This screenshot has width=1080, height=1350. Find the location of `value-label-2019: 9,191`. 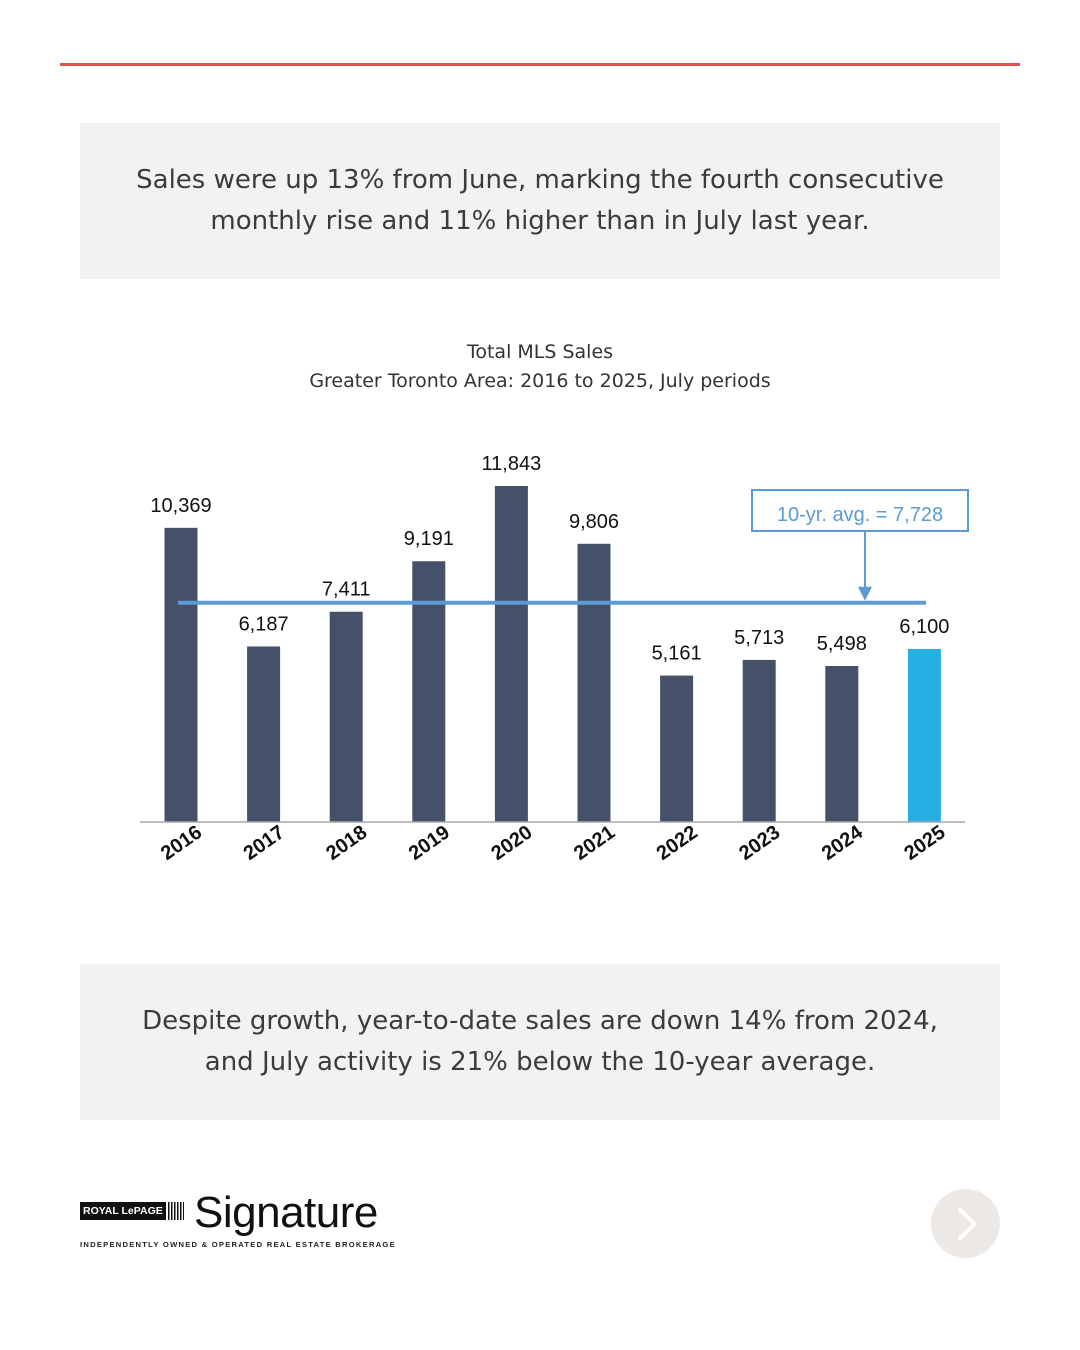

value-label-2019: 9,191 is located at coordinates (429, 539).